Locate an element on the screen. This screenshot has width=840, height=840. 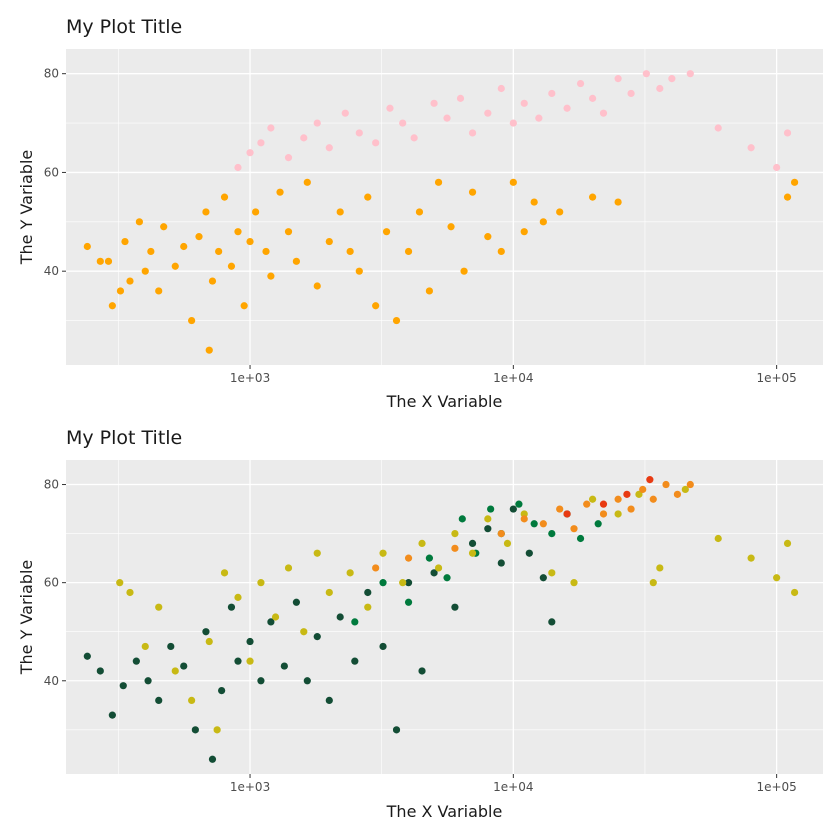
chart-1-x-tick-label: 1e+05 is located at coordinates (776, 378).